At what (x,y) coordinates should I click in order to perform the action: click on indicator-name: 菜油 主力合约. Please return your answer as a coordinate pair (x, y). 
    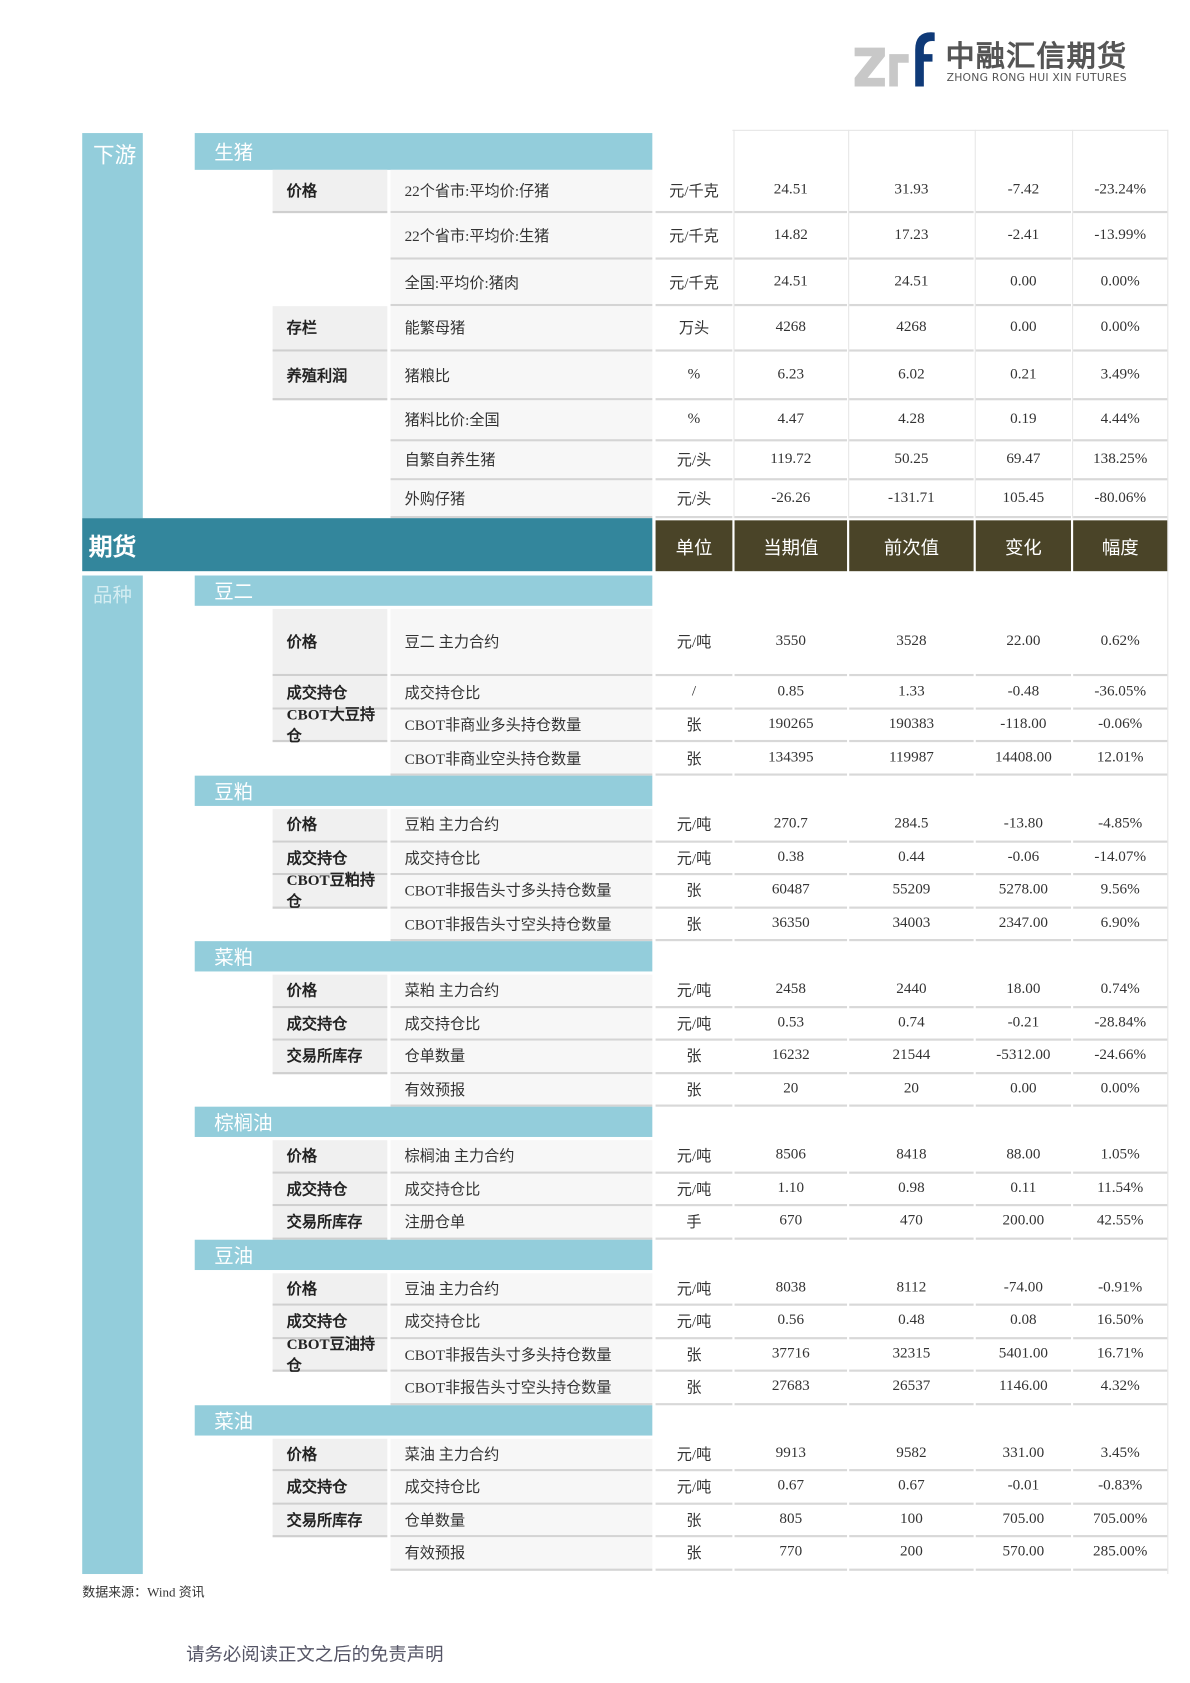
    Looking at the image, I should click on (521, 1455).